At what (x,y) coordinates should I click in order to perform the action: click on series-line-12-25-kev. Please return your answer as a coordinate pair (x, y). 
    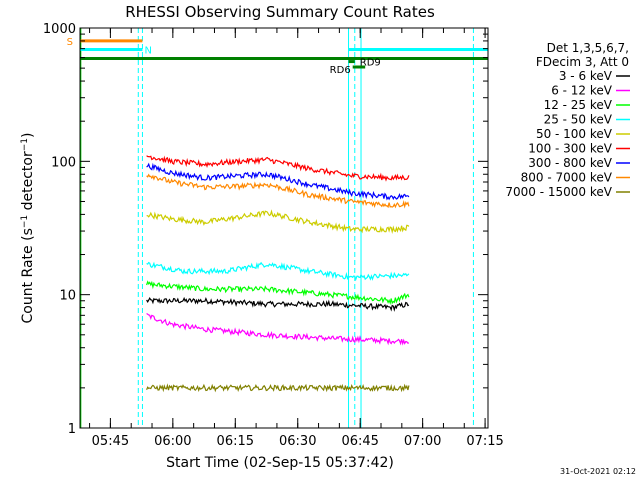
    Looking at the image, I should click on (278, 293).